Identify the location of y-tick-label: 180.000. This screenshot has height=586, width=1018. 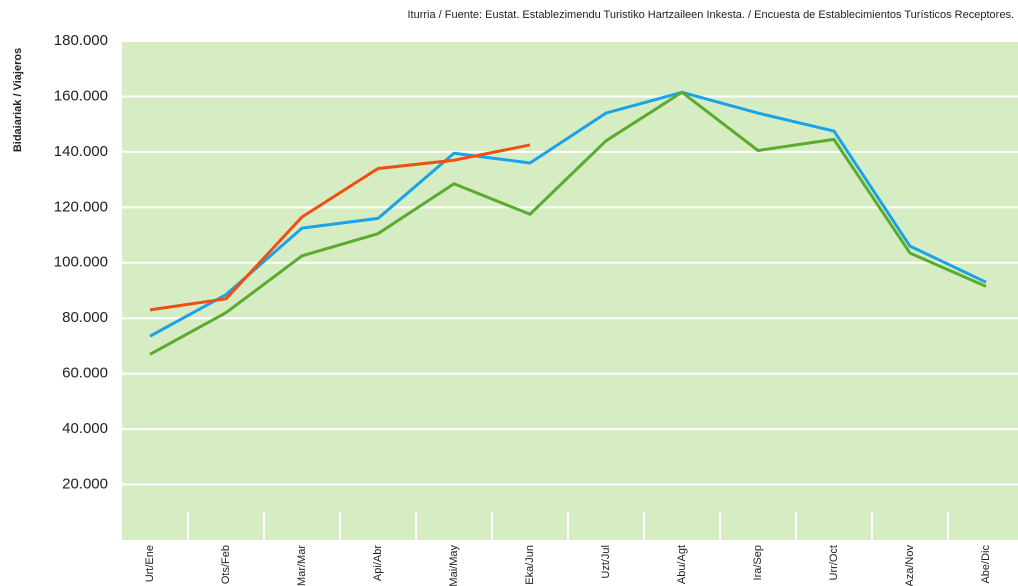
(81, 40).